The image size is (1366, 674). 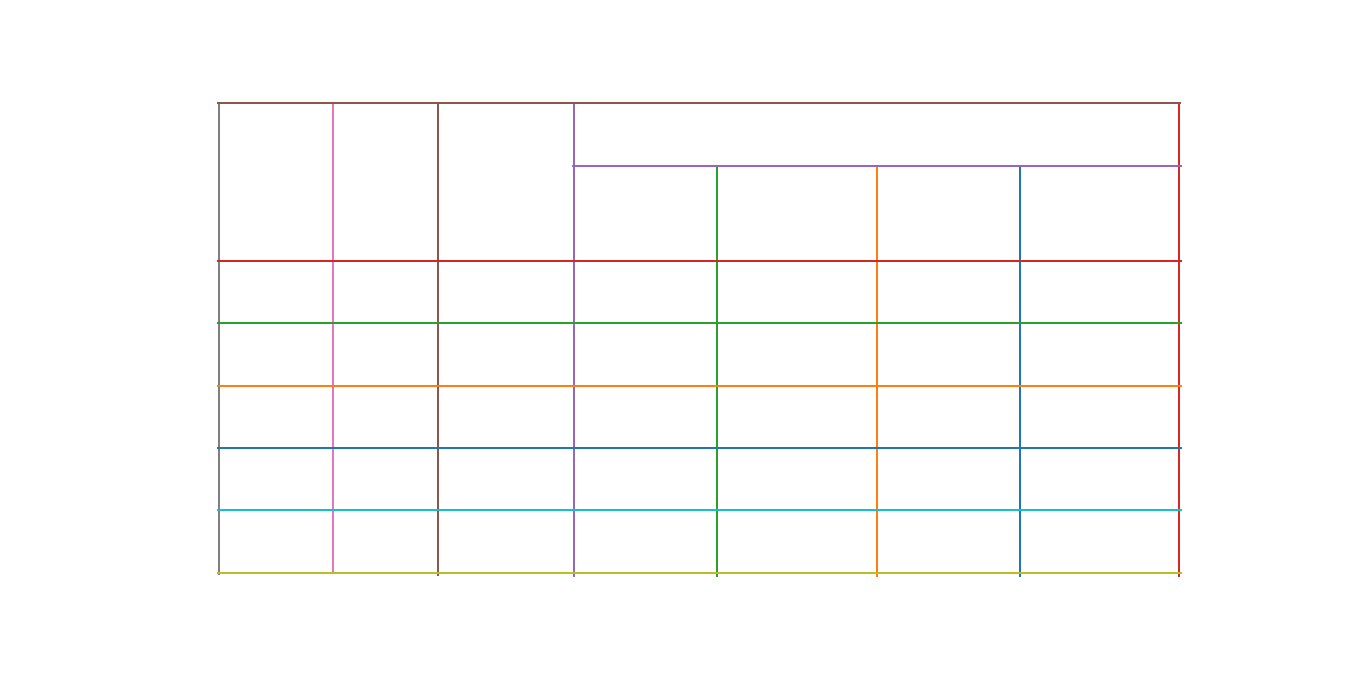 What do you see at coordinates (877, 371) in the screenshot?
I see `vline-orange` at bounding box center [877, 371].